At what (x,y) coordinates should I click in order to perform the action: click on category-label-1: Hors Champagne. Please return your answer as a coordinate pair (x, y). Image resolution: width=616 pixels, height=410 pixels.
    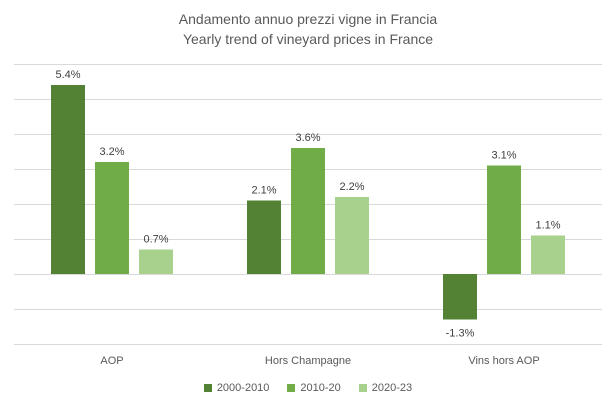
    Looking at the image, I should click on (308, 361).